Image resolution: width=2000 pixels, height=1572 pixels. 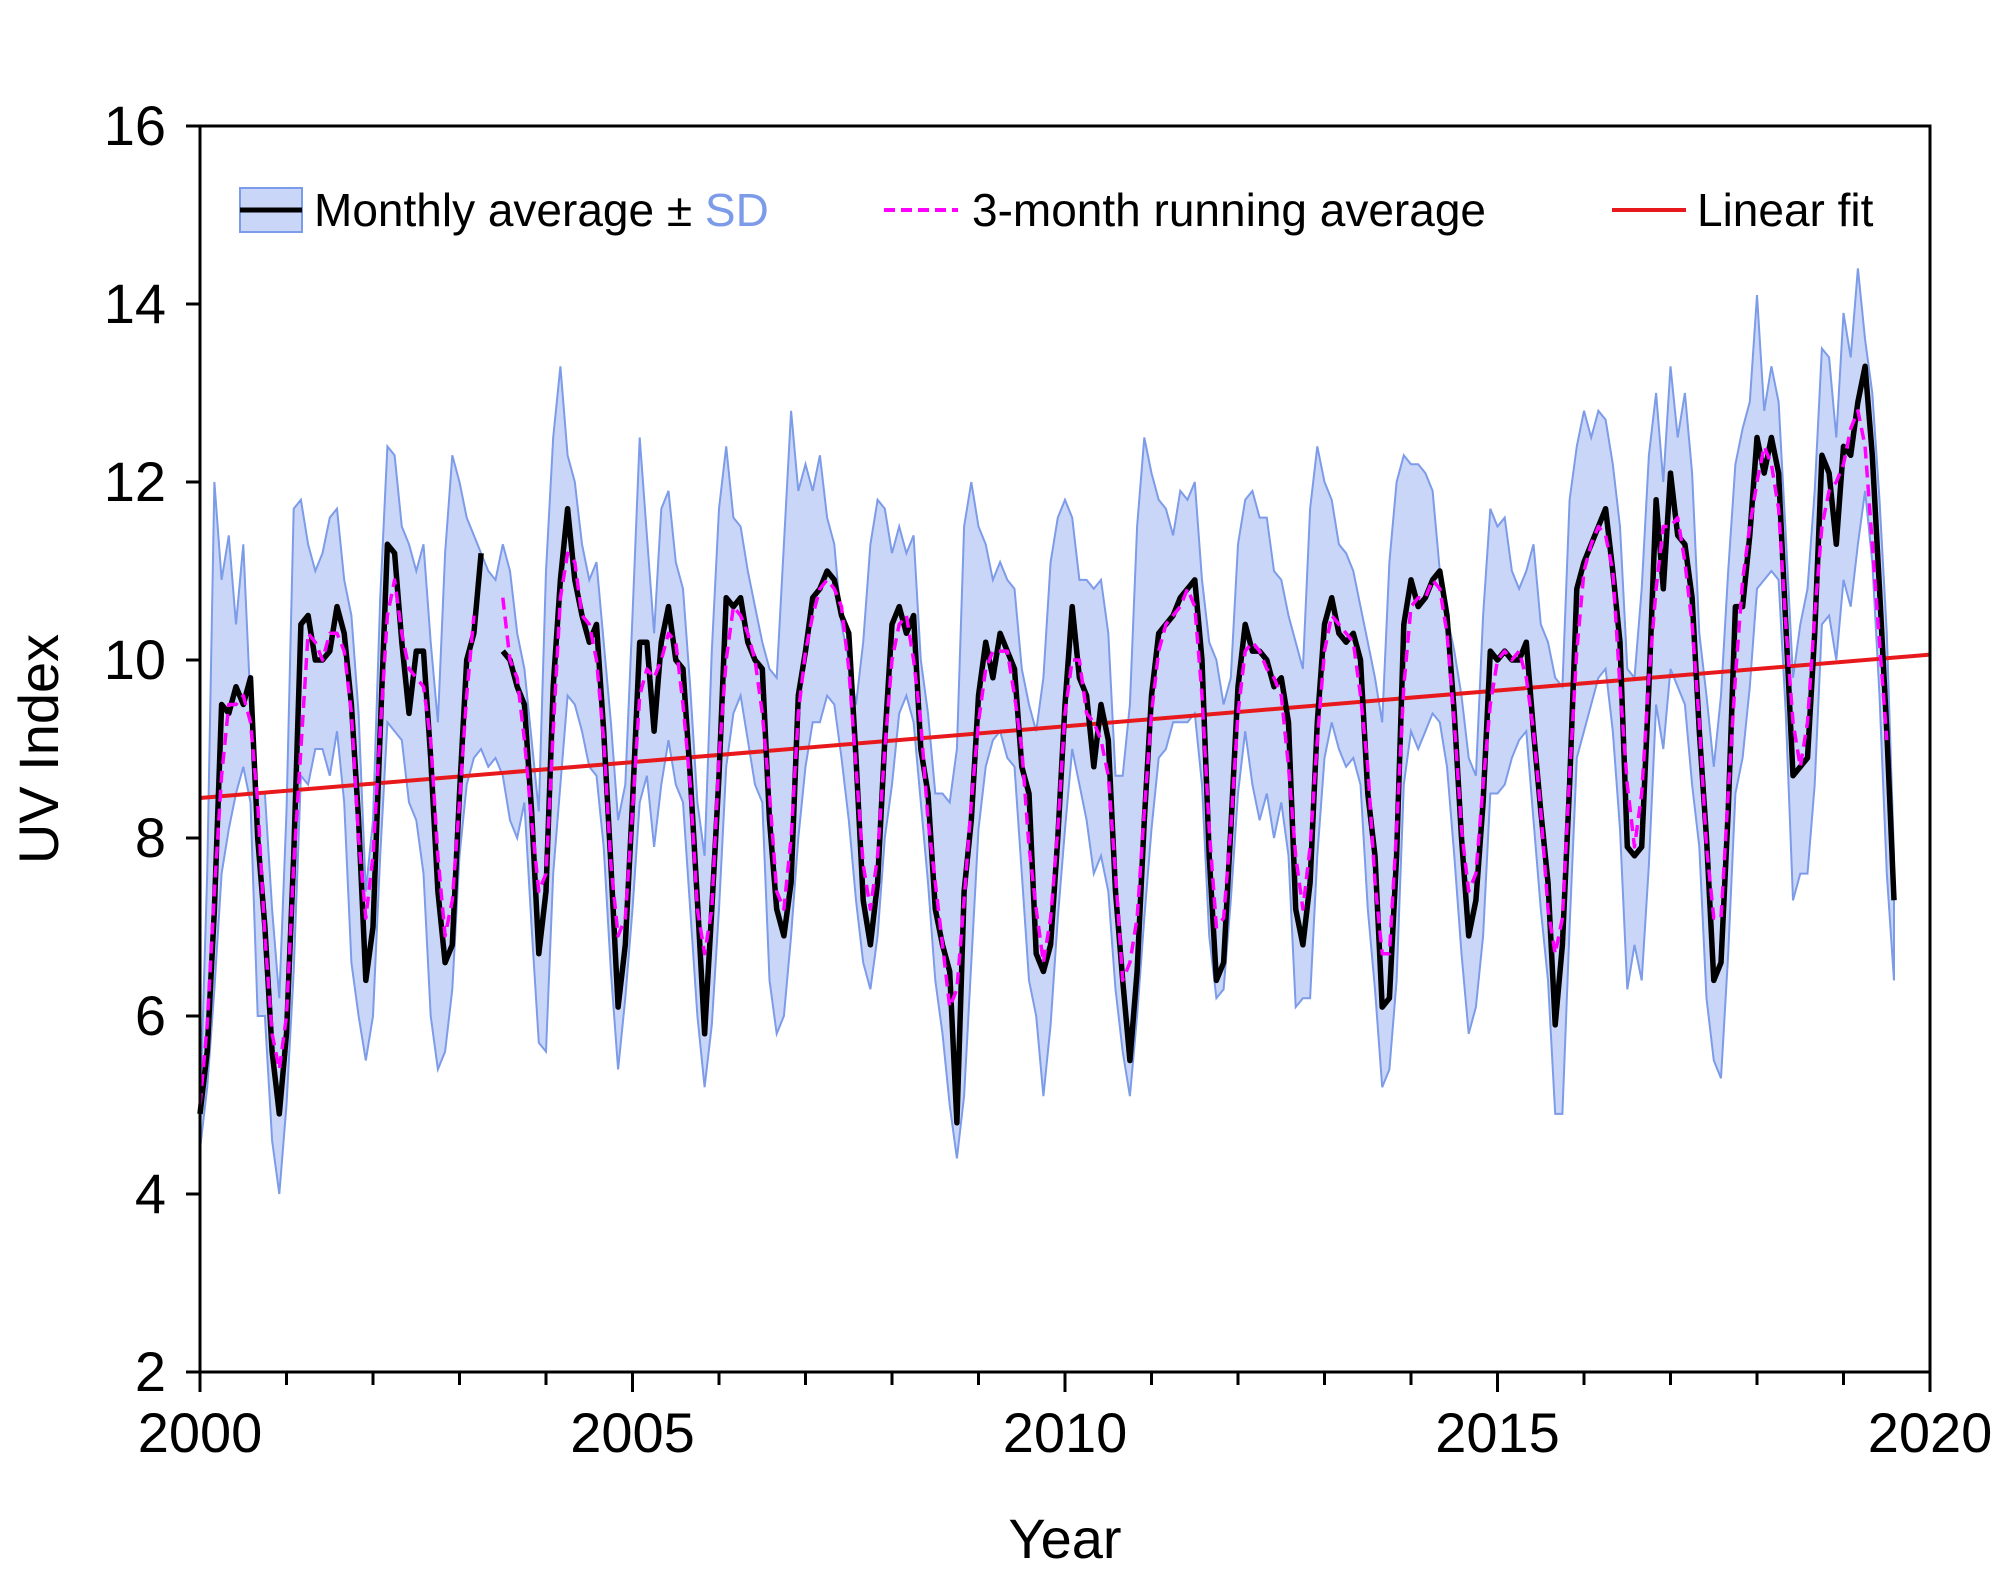 What do you see at coordinates (737, 210) in the screenshot?
I see `legend-sd-text: SD` at bounding box center [737, 210].